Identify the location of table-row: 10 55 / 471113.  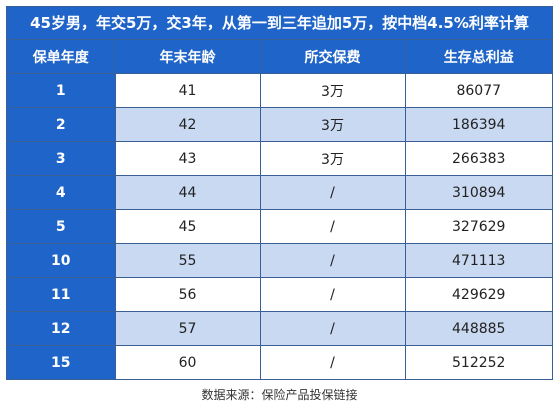
(279, 260).